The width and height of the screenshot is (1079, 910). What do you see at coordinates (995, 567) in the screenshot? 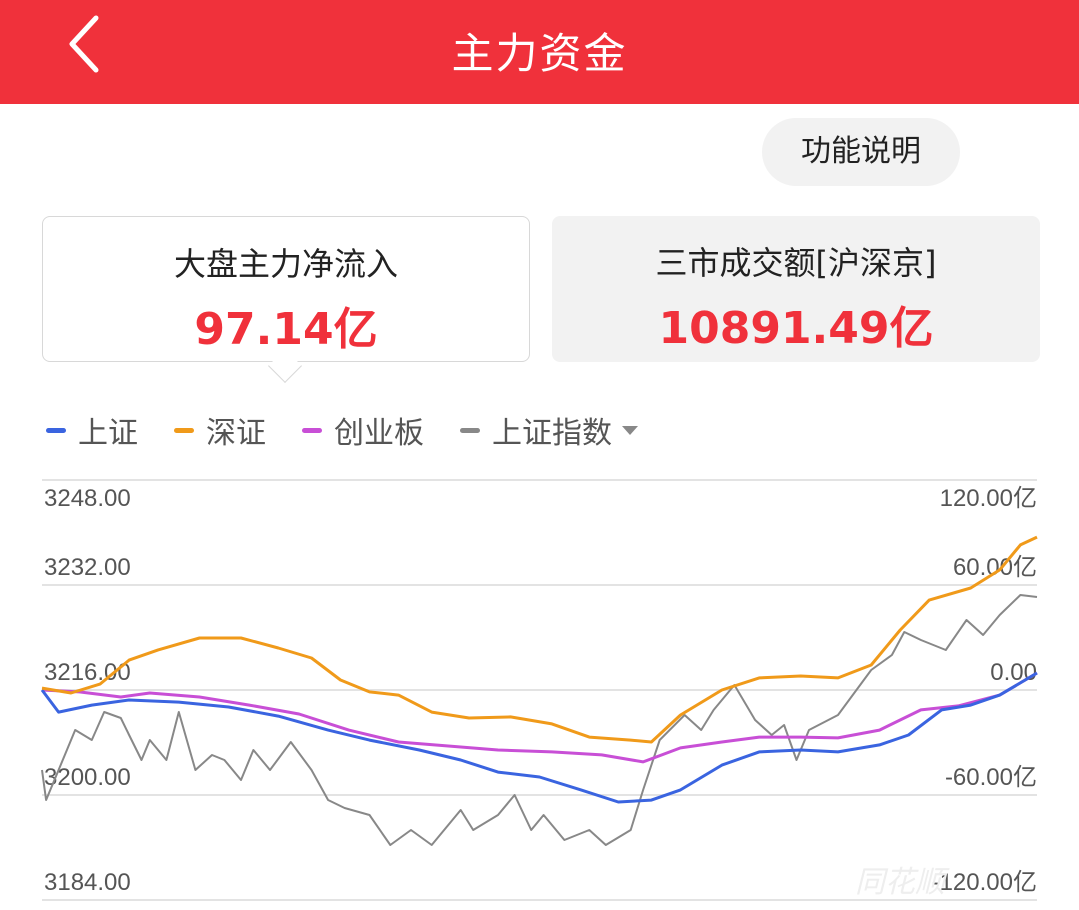
I see `right-tick-label: 60.00亿` at bounding box center [995, 567].